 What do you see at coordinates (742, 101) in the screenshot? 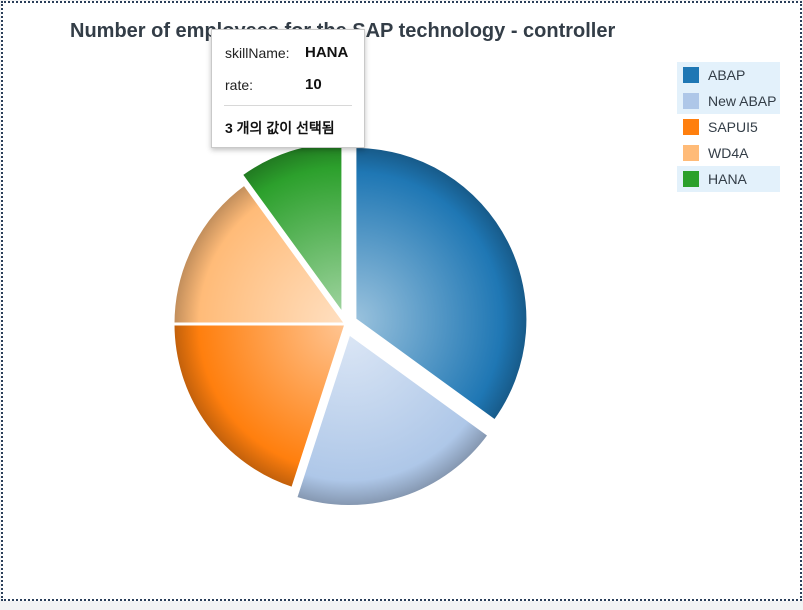
I see `legend-label: New ABAP` at bounding box center [742, 101].